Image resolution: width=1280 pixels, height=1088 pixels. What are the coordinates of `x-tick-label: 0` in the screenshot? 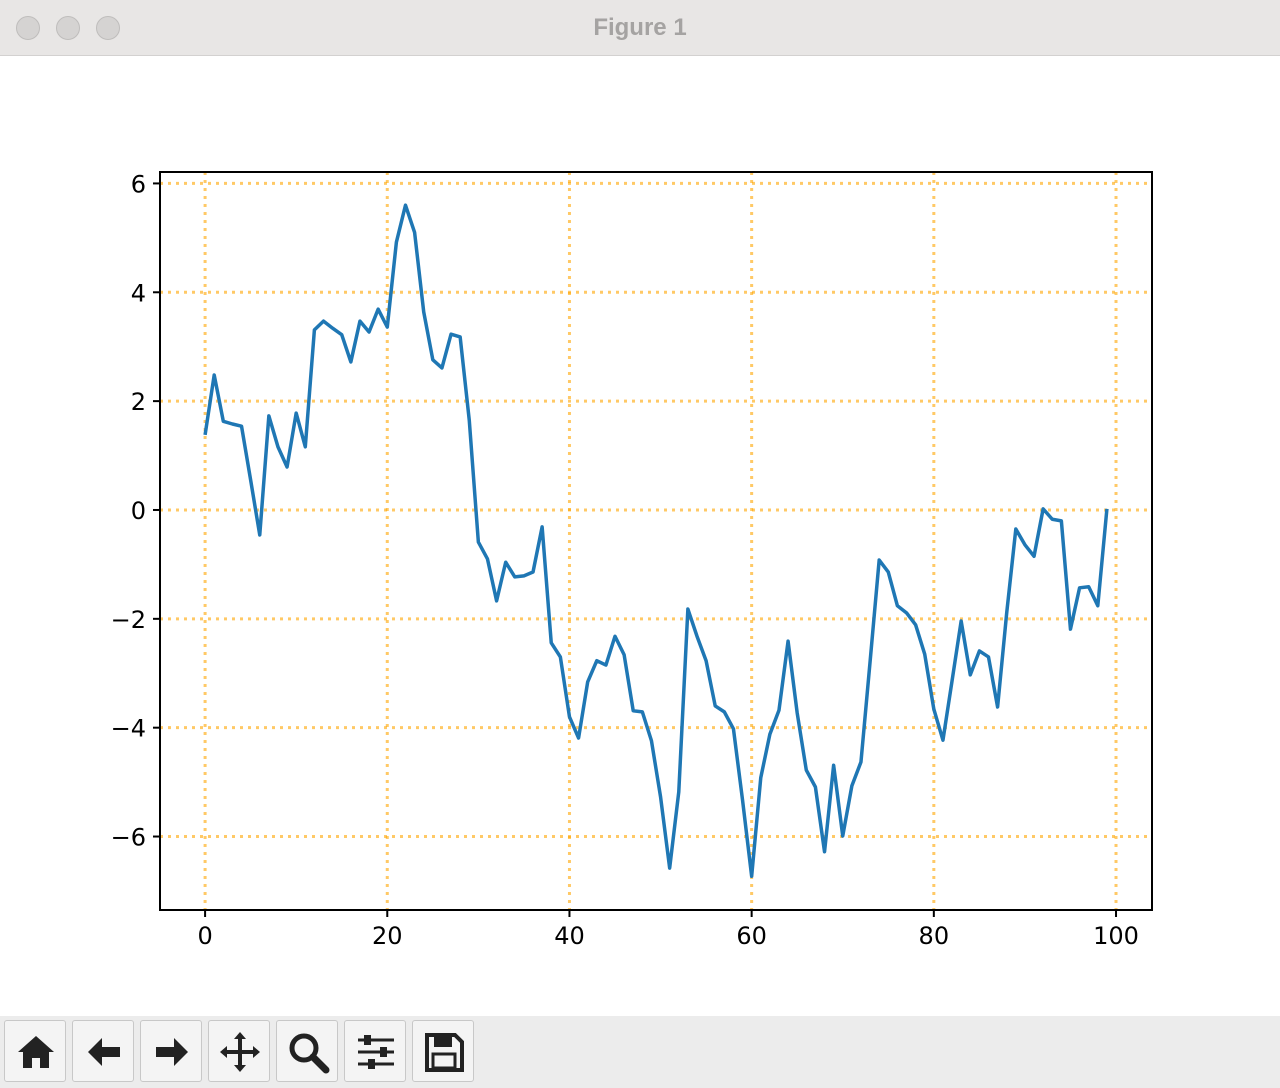 It's located at (204, 936).